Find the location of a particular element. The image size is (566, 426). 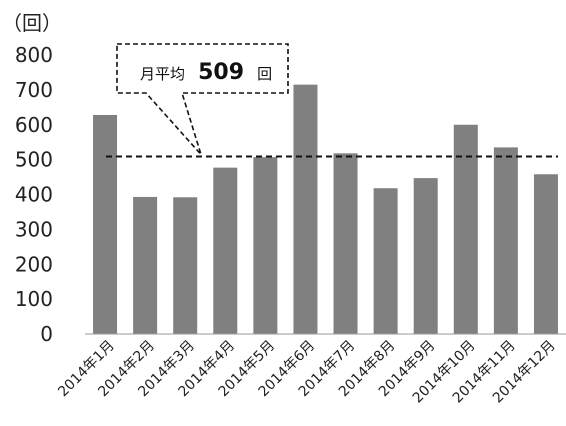

y-tick-label: 200 is located at coordinates (34, 264).